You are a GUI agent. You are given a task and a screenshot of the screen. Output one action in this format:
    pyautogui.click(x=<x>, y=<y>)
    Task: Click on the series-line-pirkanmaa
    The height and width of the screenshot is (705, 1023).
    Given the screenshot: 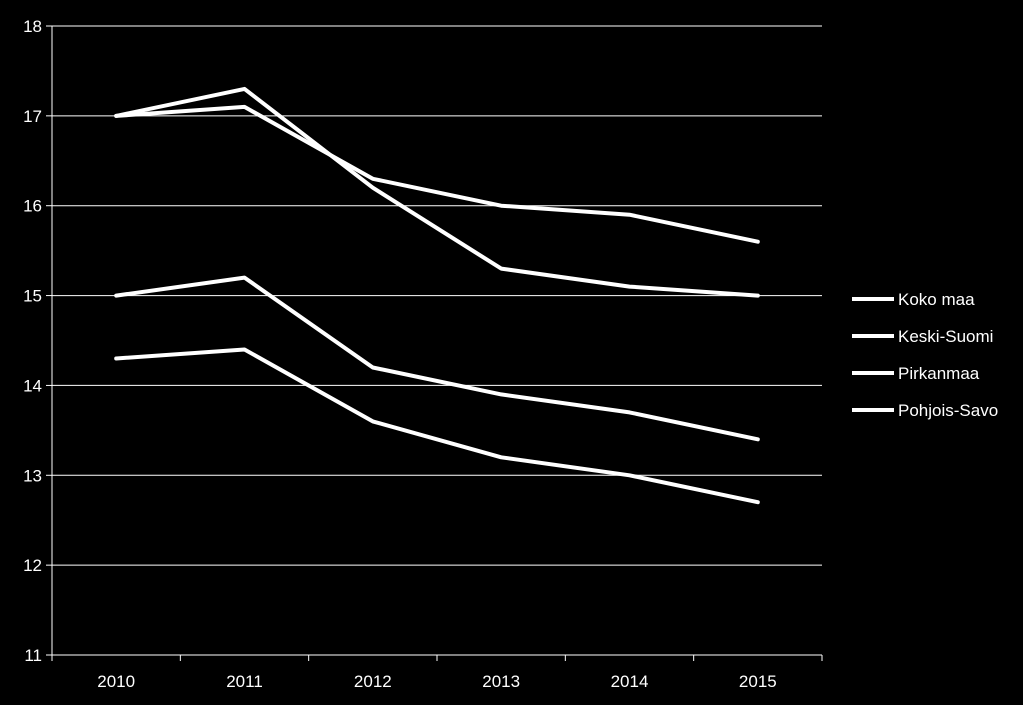 What is the action you would take?
    pyautogui.click(x=437, y=358)
    